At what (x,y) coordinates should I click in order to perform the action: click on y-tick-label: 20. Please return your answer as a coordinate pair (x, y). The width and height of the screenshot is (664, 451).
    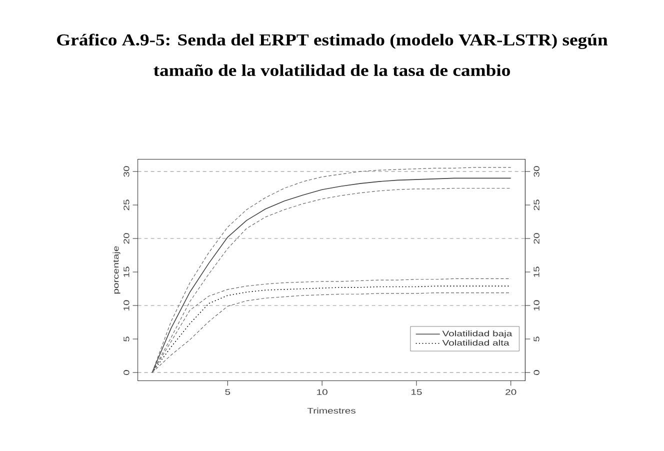
    Looking at the image, I should click on (127, 238).